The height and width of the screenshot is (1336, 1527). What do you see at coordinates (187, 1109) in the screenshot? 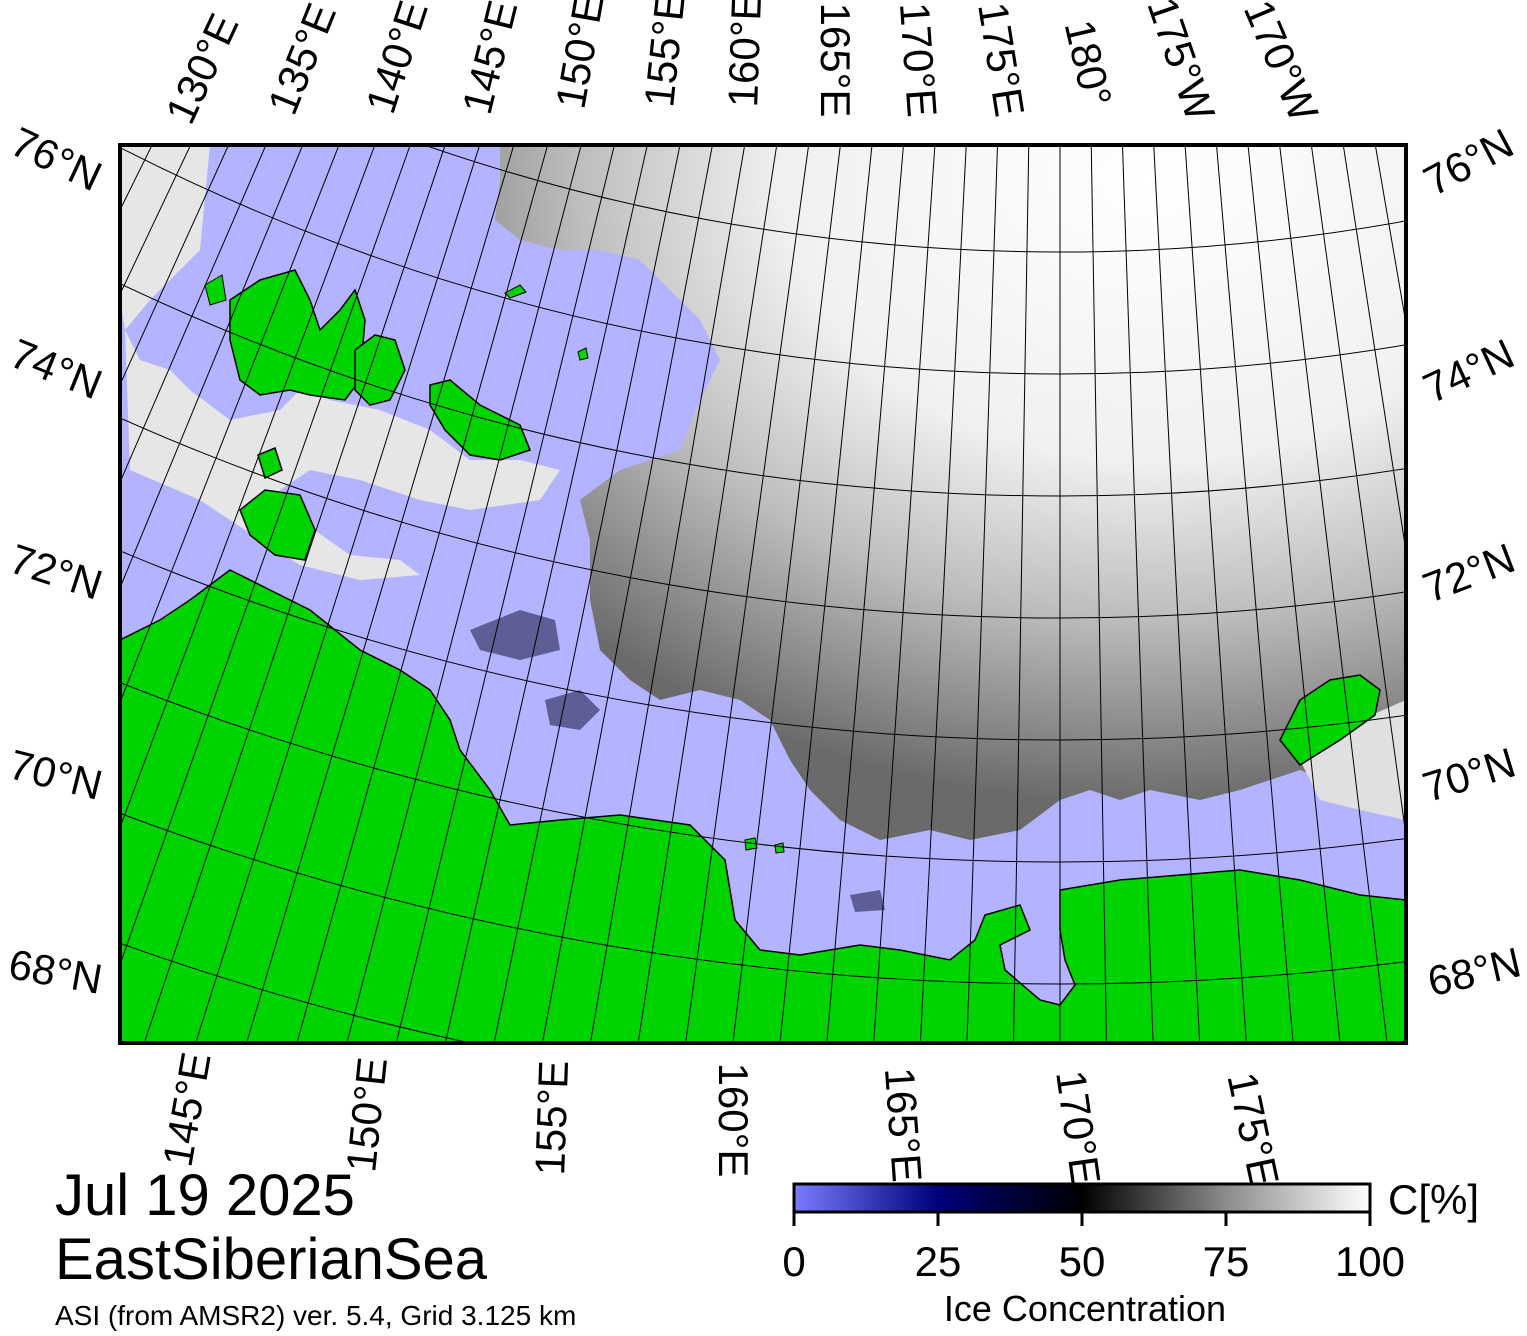
I see `longitude-label-bottom: 145°E` at bounding box center [187, 1109].